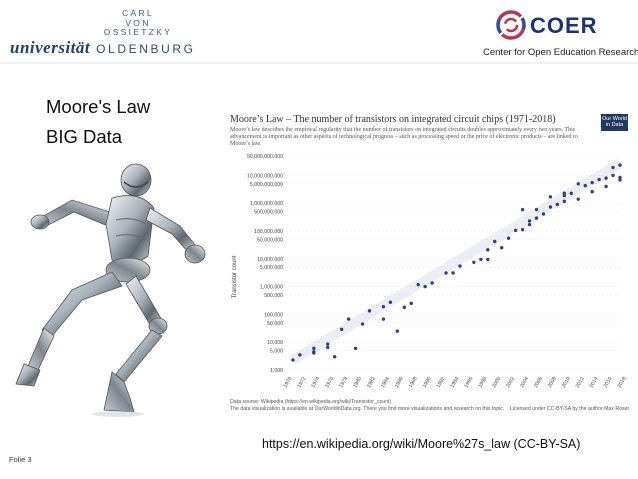  Describe the element at coordinates (614, 119) in the screenshot. I see `badge-line-1: Our World` at that location.